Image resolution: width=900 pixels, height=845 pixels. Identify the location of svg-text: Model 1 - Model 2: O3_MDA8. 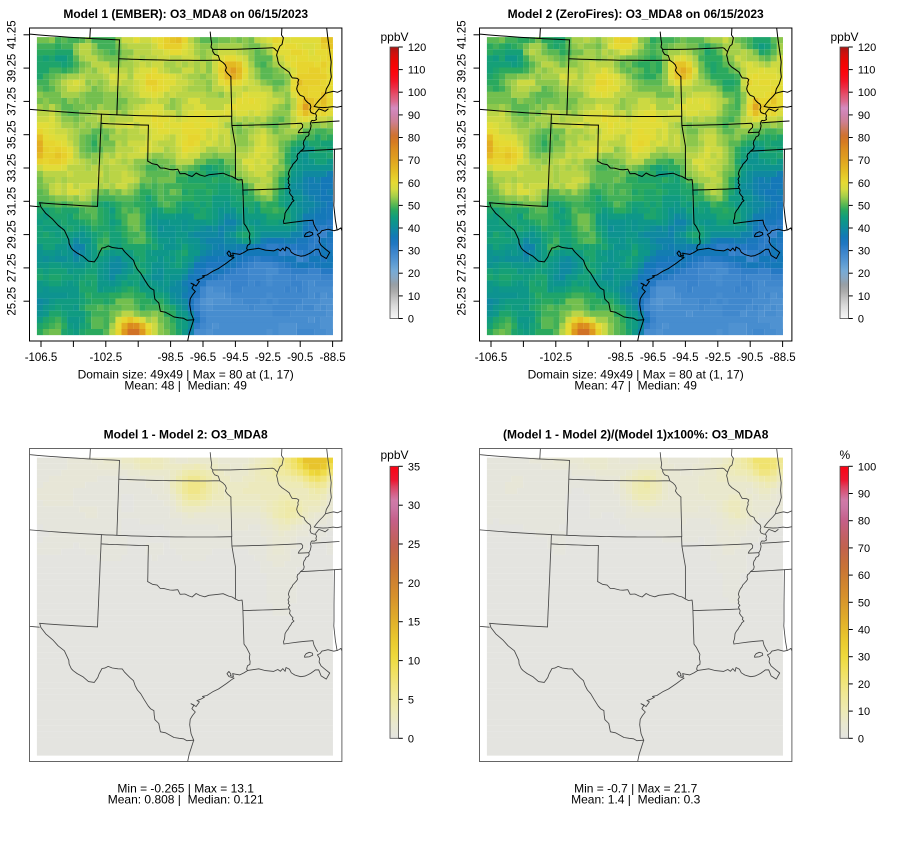
(186, 435).